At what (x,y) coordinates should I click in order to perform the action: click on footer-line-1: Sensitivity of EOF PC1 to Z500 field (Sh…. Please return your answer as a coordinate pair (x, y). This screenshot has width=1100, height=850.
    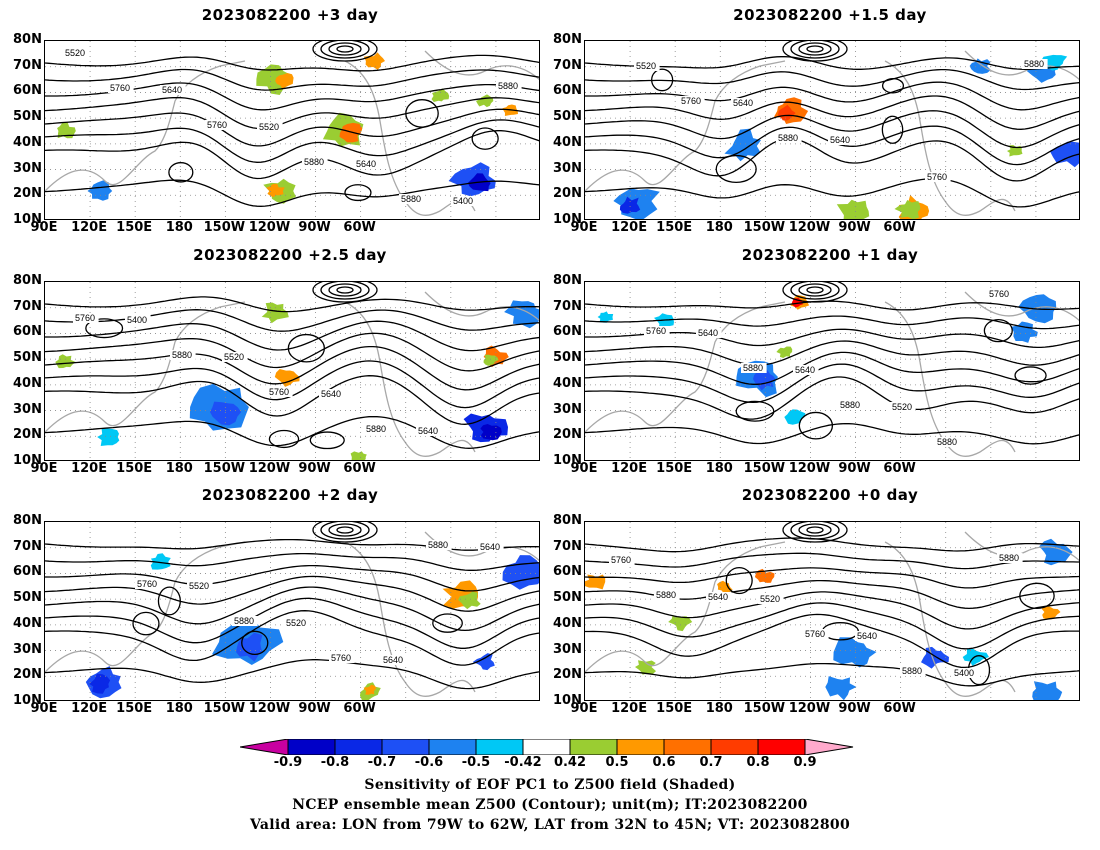
    Looking at the image, I should click on (550, 785).